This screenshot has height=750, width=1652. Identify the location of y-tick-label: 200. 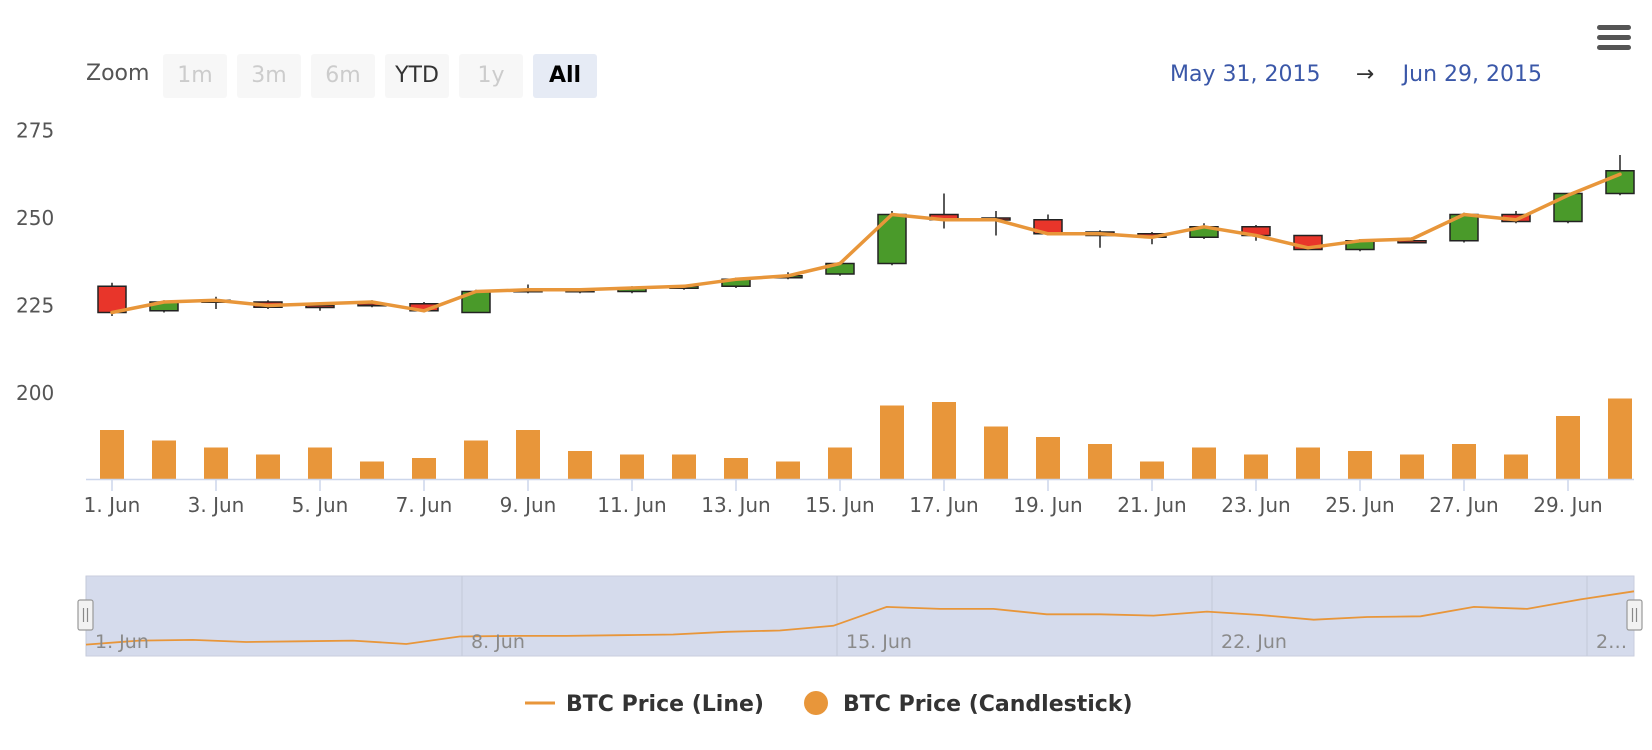
(35, 393).